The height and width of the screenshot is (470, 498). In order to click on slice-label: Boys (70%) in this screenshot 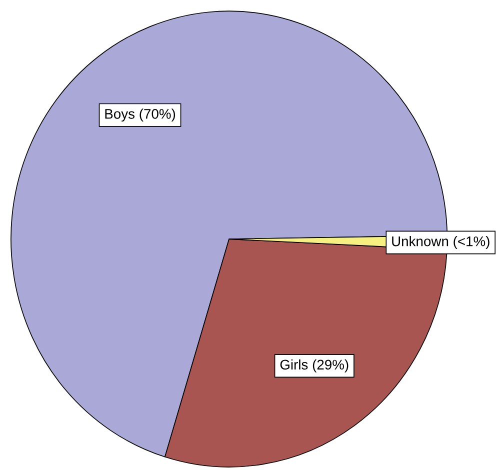, I will do `click(140, 115)`.